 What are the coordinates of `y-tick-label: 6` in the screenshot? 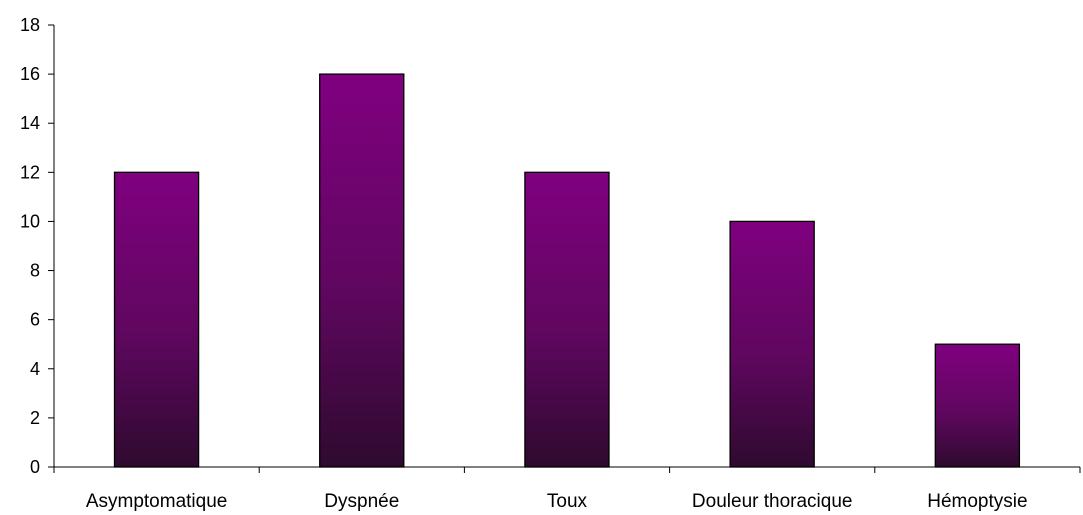 It's located at (35, 320).